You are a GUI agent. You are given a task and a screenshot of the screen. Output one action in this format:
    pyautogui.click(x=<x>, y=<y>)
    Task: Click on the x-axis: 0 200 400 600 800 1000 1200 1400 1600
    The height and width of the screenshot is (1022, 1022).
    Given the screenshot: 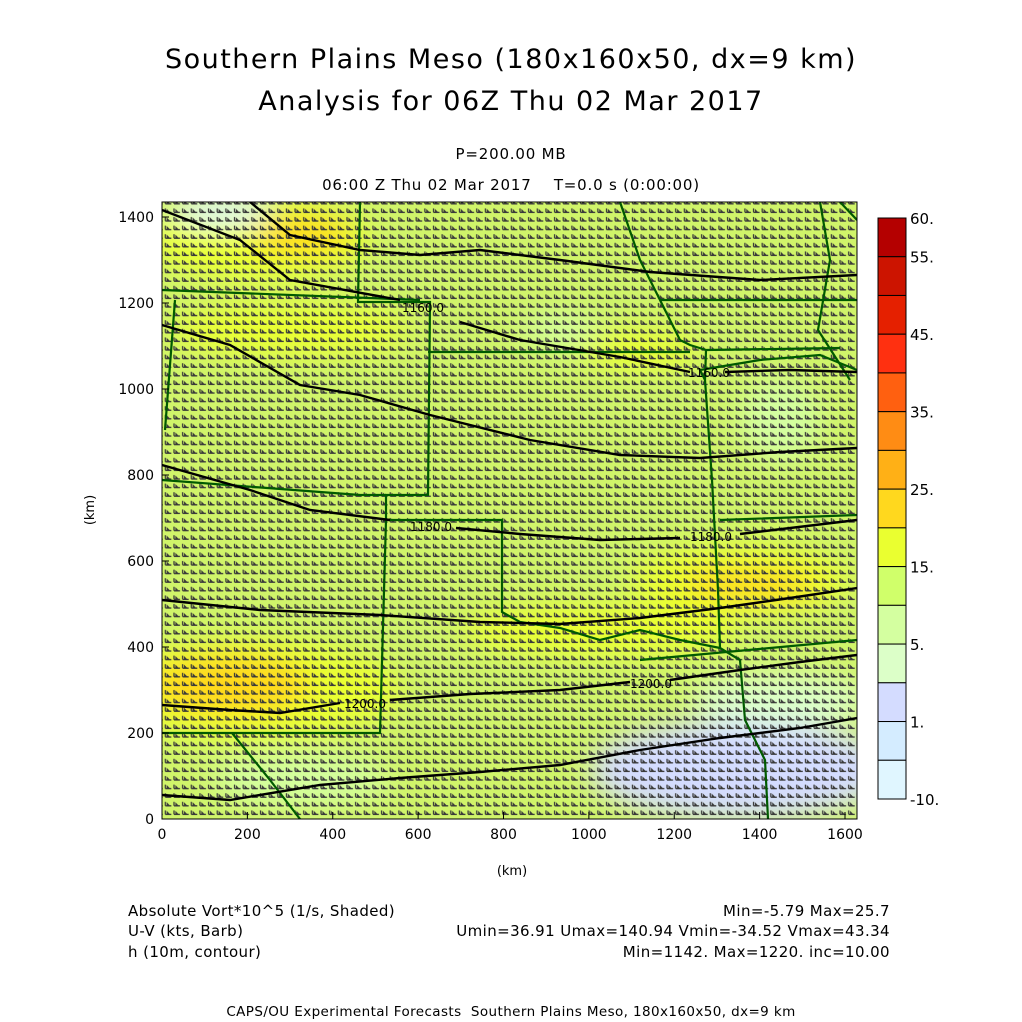 What is the action you would take?
    pyautogui.click(x=510, y=827)
    